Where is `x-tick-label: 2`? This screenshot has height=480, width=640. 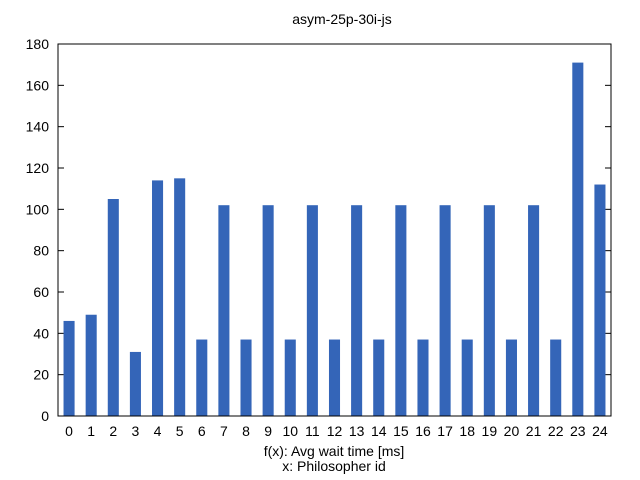
x-tick-label: 2 is located at coordinates (113, 431).